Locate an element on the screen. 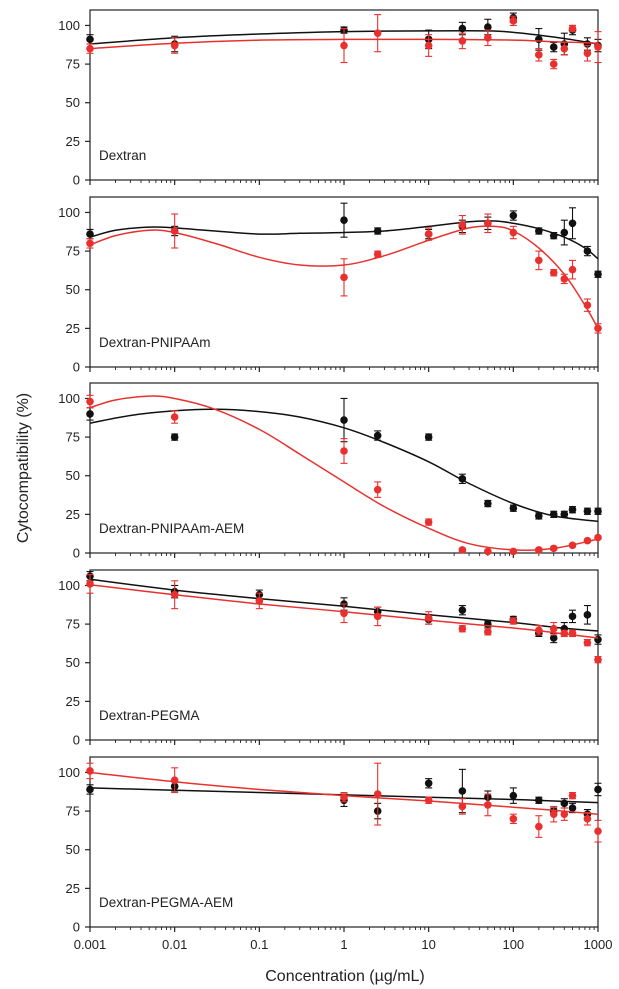  x-tick-label: 0.001 is located at coordinates (90, 944).